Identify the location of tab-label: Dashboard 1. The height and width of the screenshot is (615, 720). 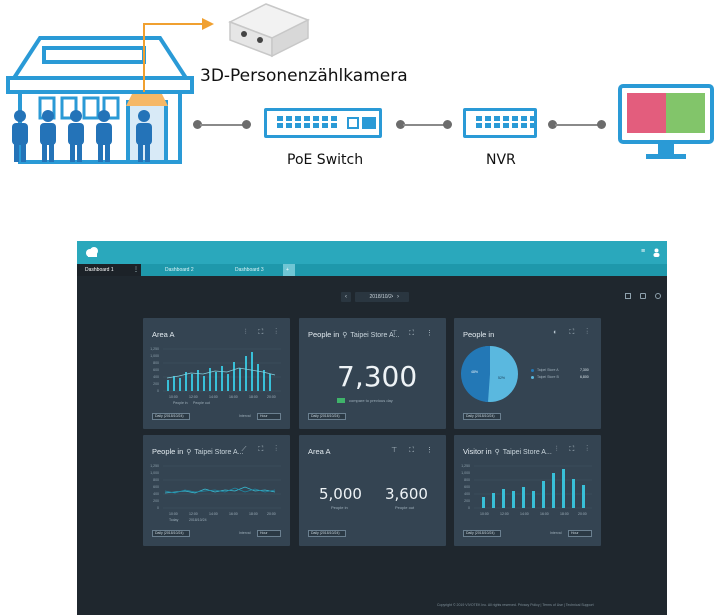
(99, 270).